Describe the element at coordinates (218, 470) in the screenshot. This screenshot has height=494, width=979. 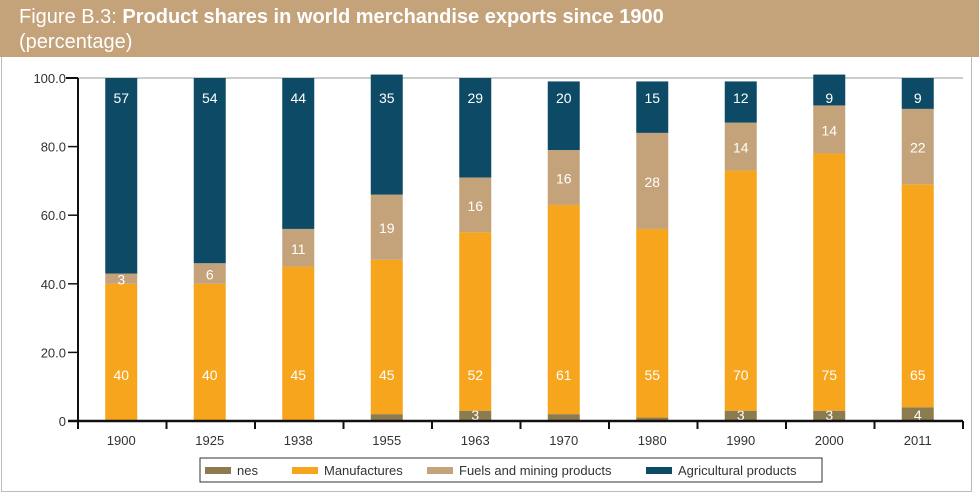
I see `legend-swatch-nes` at that location.